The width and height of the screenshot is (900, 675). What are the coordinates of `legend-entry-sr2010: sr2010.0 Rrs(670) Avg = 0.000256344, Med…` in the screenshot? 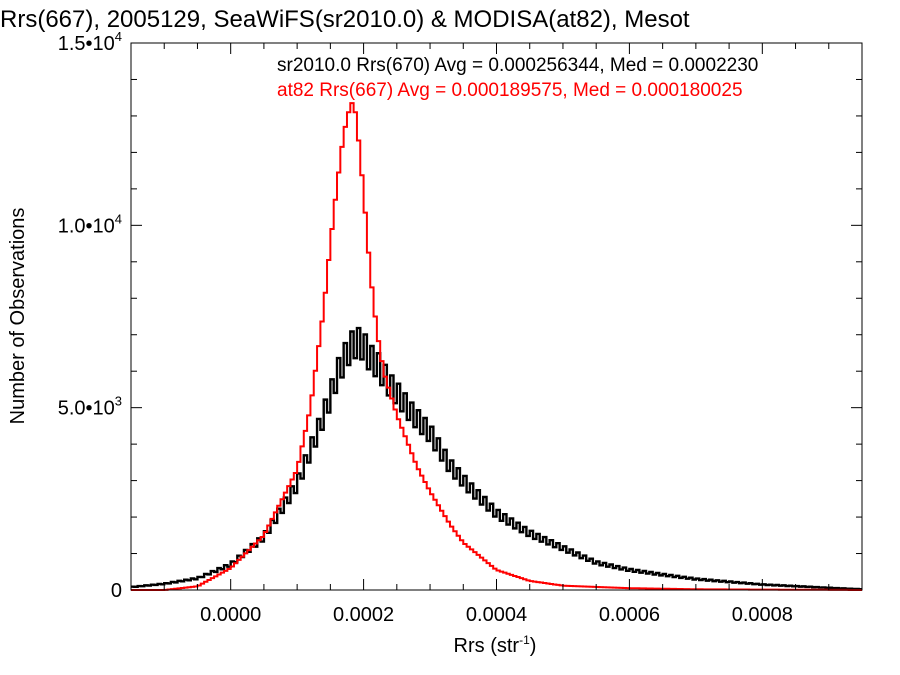 It's located at (517, 65).